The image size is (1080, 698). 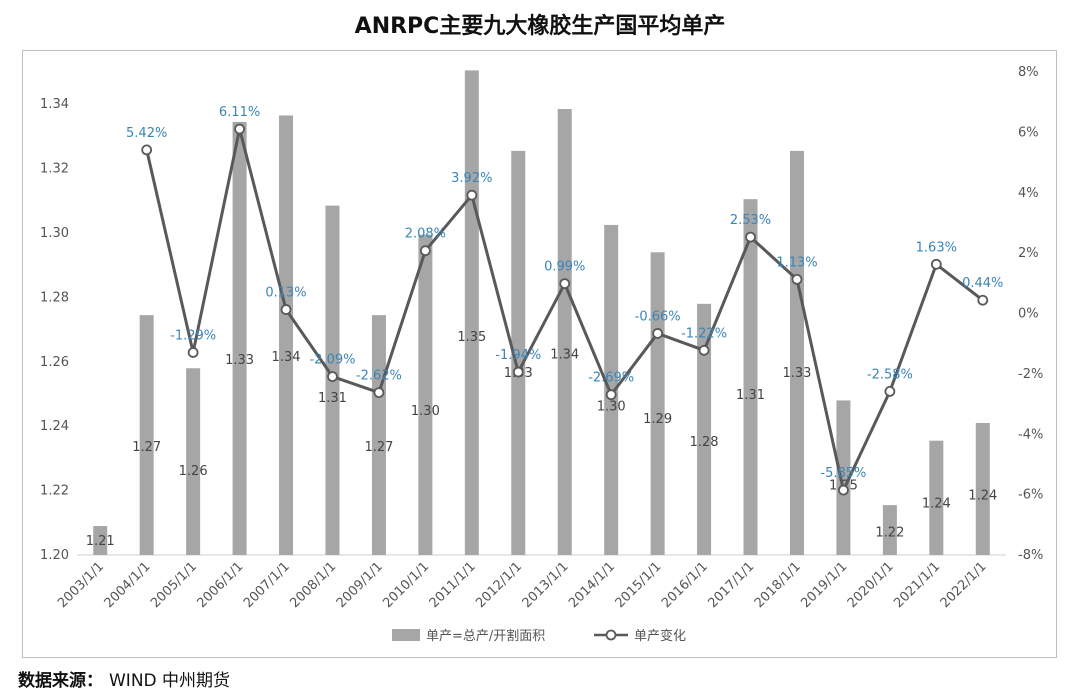 What do you see at coordinates (518, 355) in the screenshot?
I see `line-value-label: -1.94%` at bounding box center [518, 355].